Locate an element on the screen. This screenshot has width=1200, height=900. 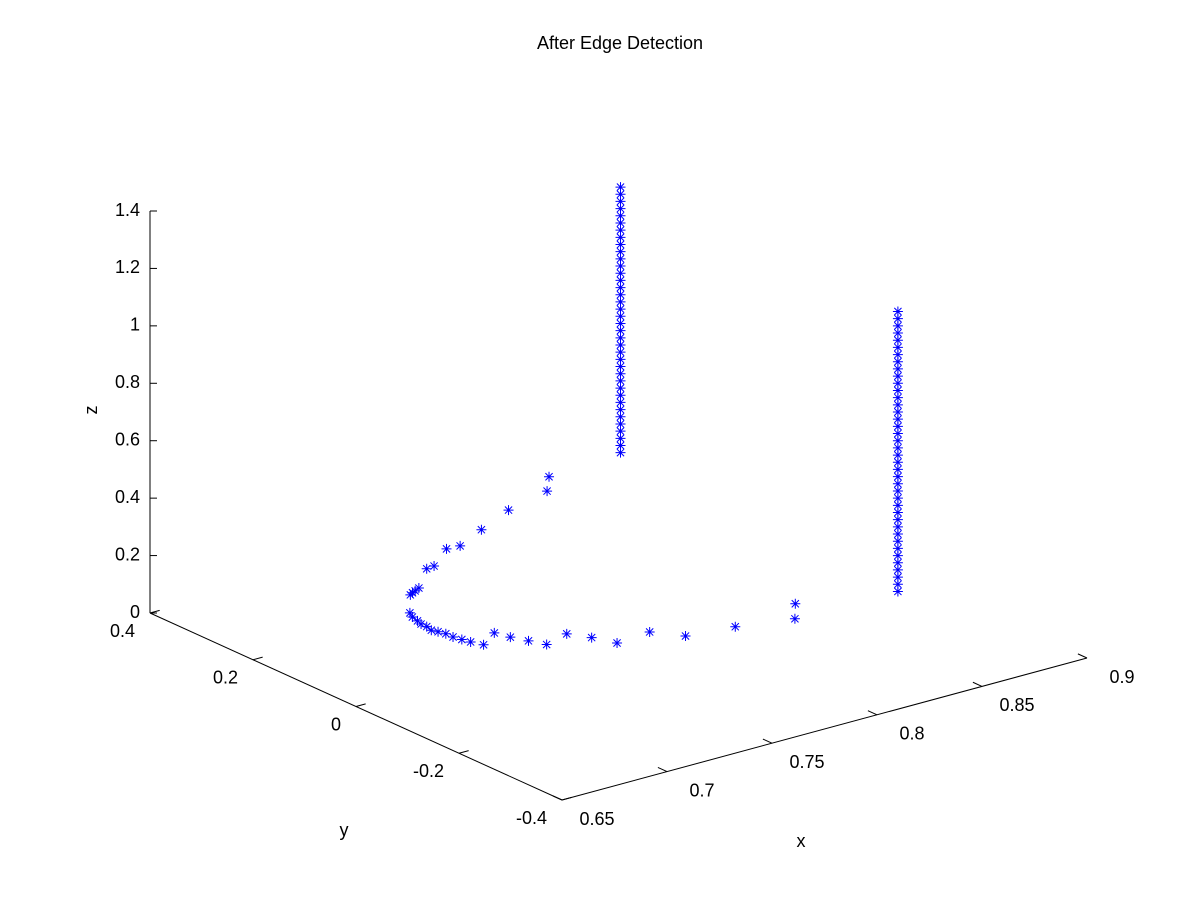
y-tick is located at coordinates (566, 798).